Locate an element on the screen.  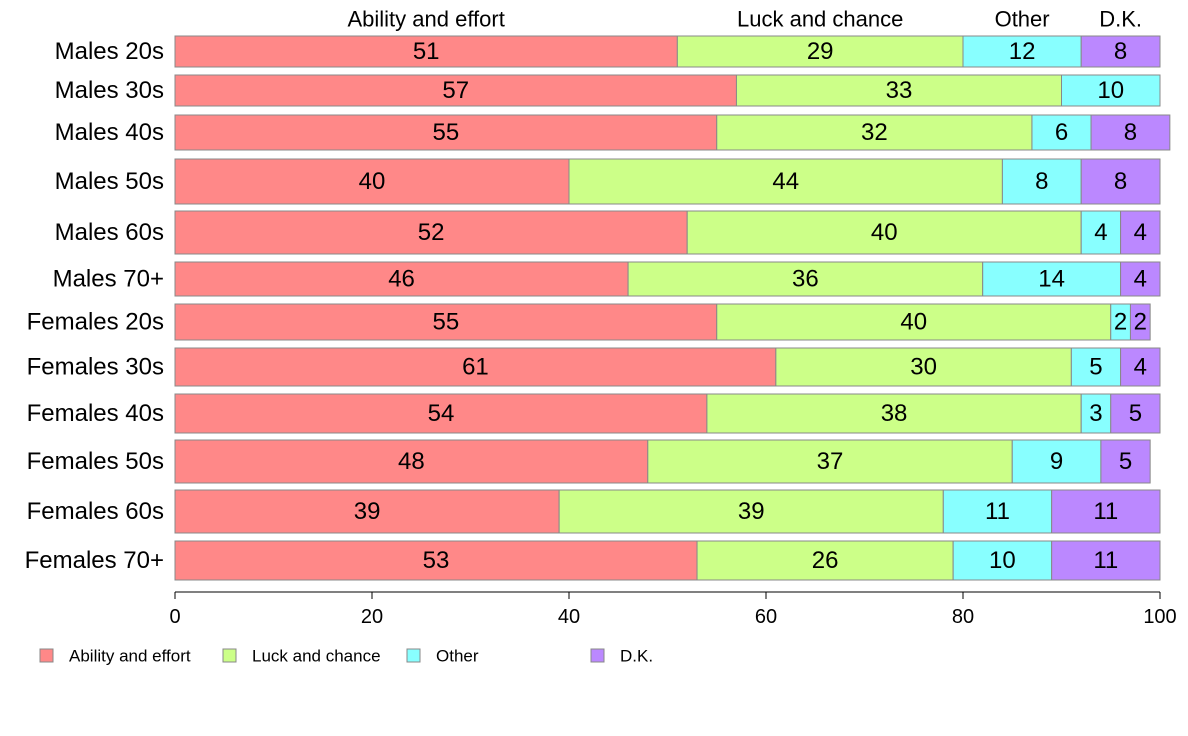
series-header-label: D.K. is located at coordinates (1120, 19).